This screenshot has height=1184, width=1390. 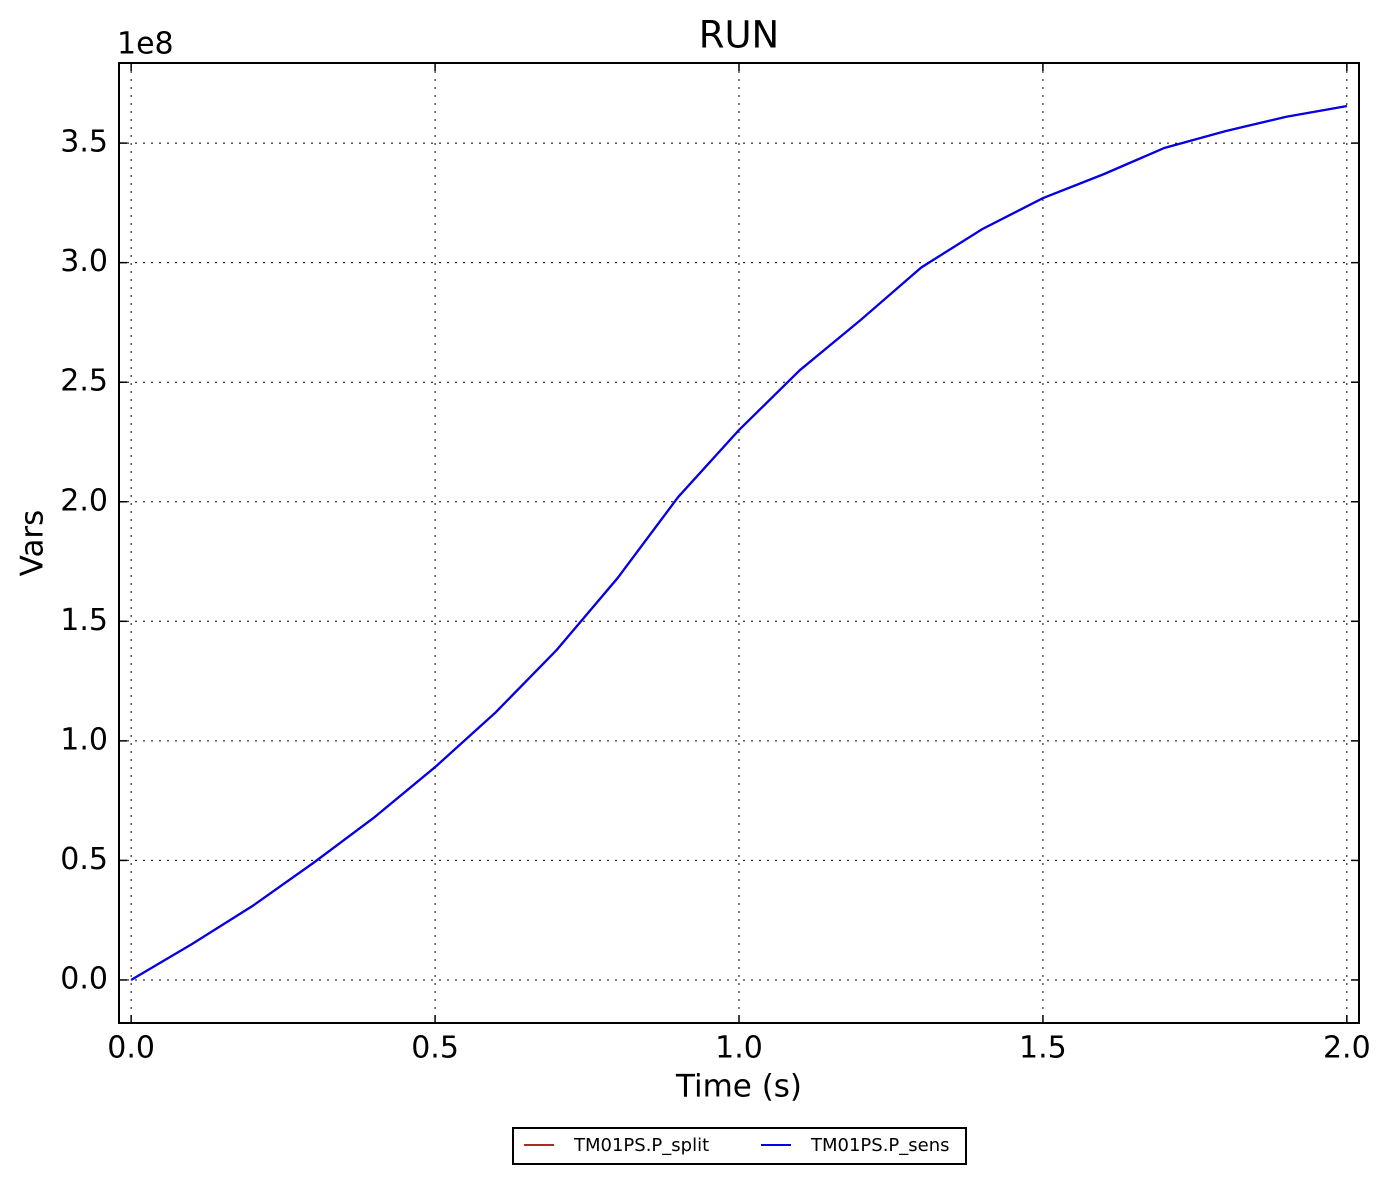 I want to click on x-axis-label: Time (s), so click(x=738, y=1087).